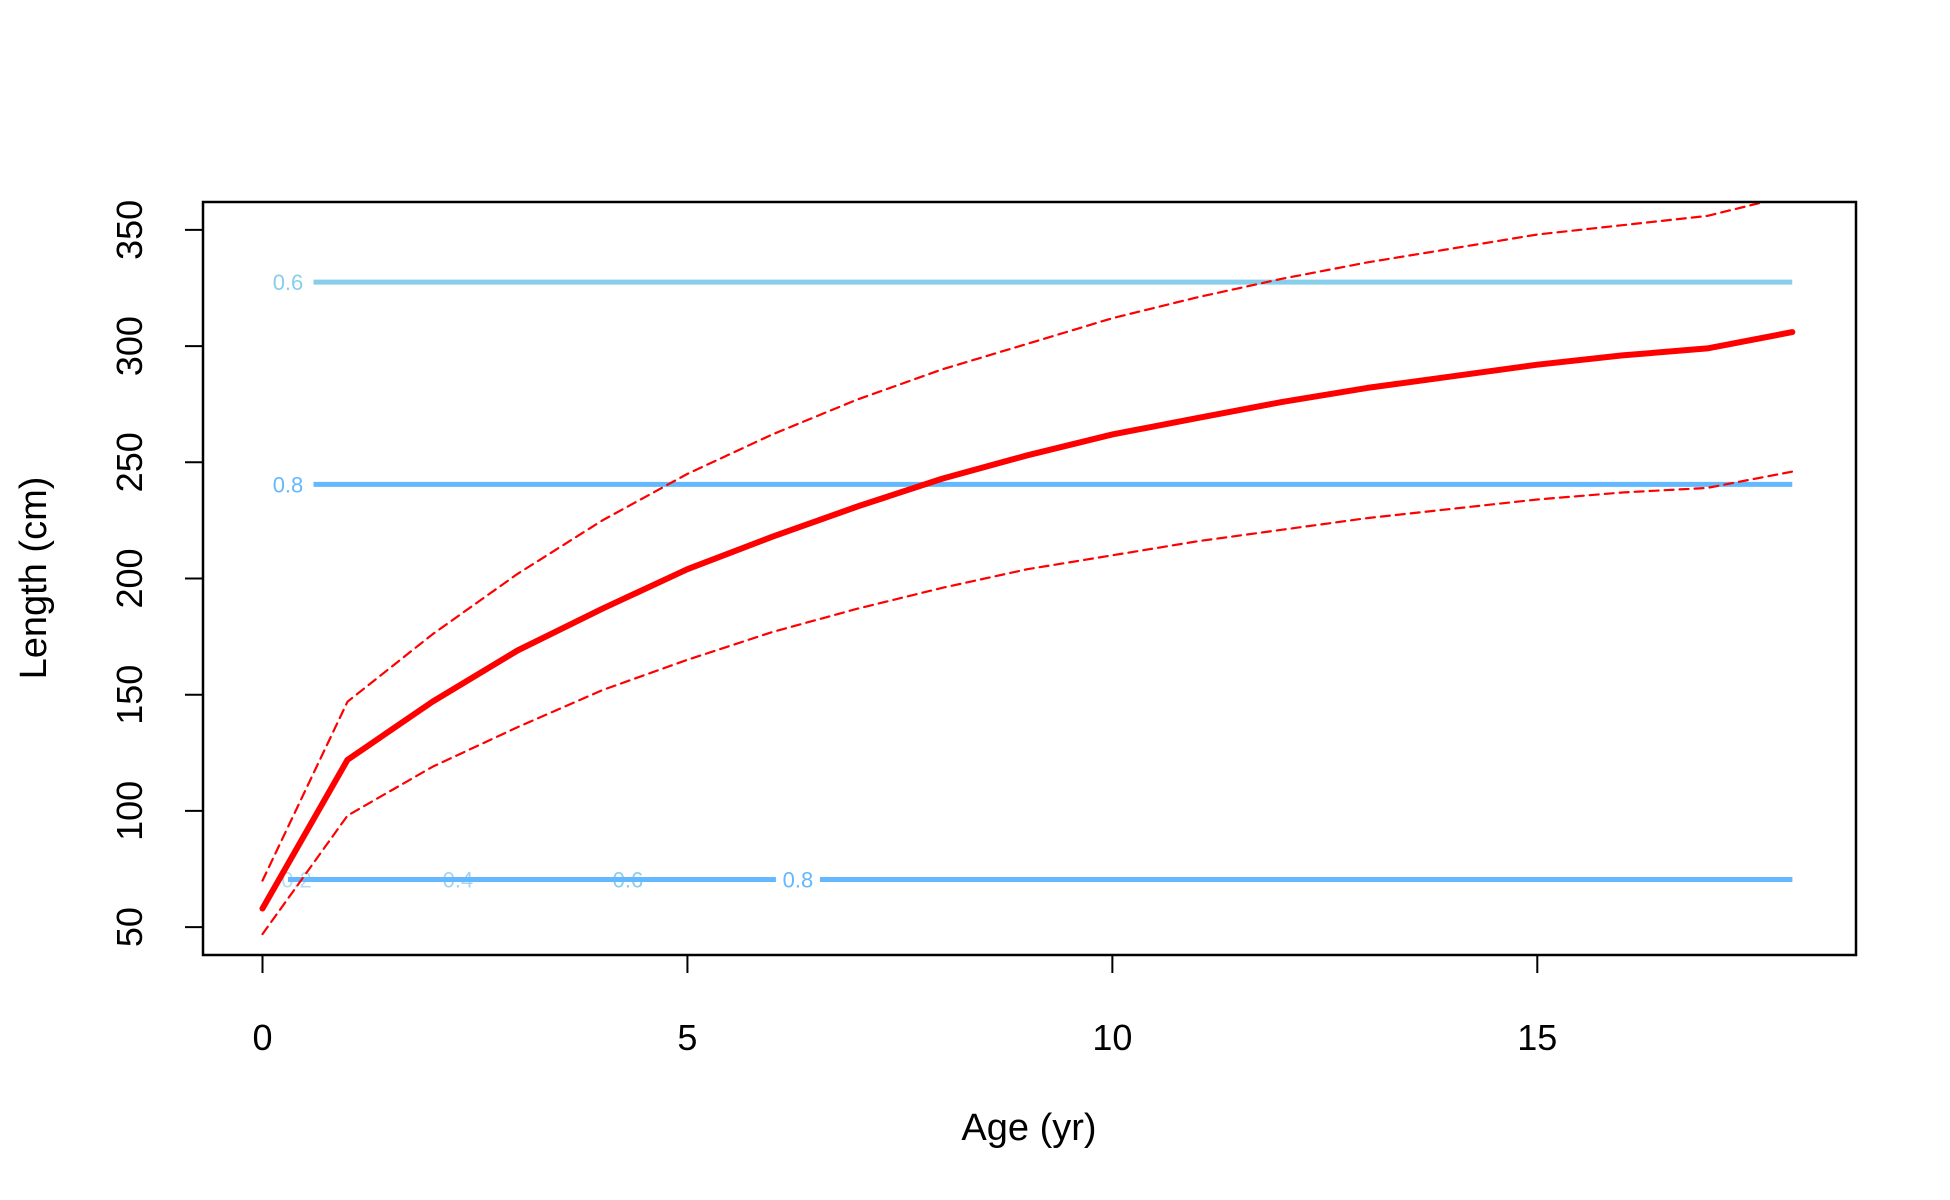 The image size is (1950, 1200). Describe the element at coordinates (129, 695) in the screenshot. I see `y-tick-label: 150` at that location.